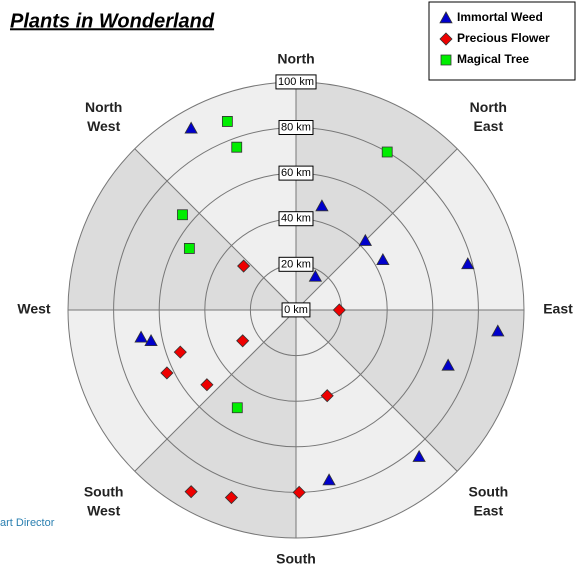 The width and height of the screenshot is (577, 572). I want to click on legend-box, so click(502, 41).